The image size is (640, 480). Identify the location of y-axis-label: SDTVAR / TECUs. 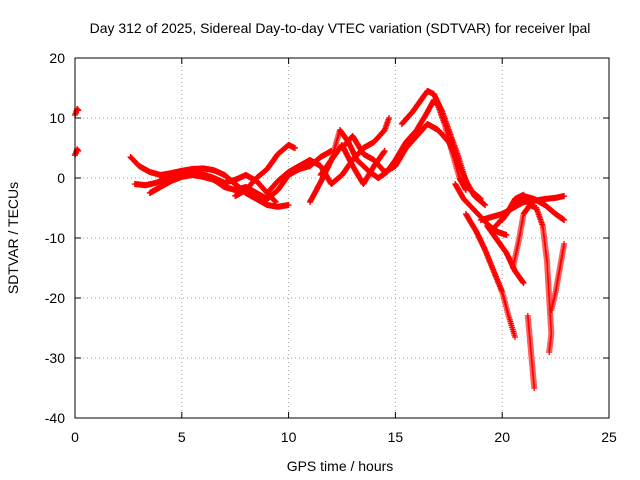
(13, 238).